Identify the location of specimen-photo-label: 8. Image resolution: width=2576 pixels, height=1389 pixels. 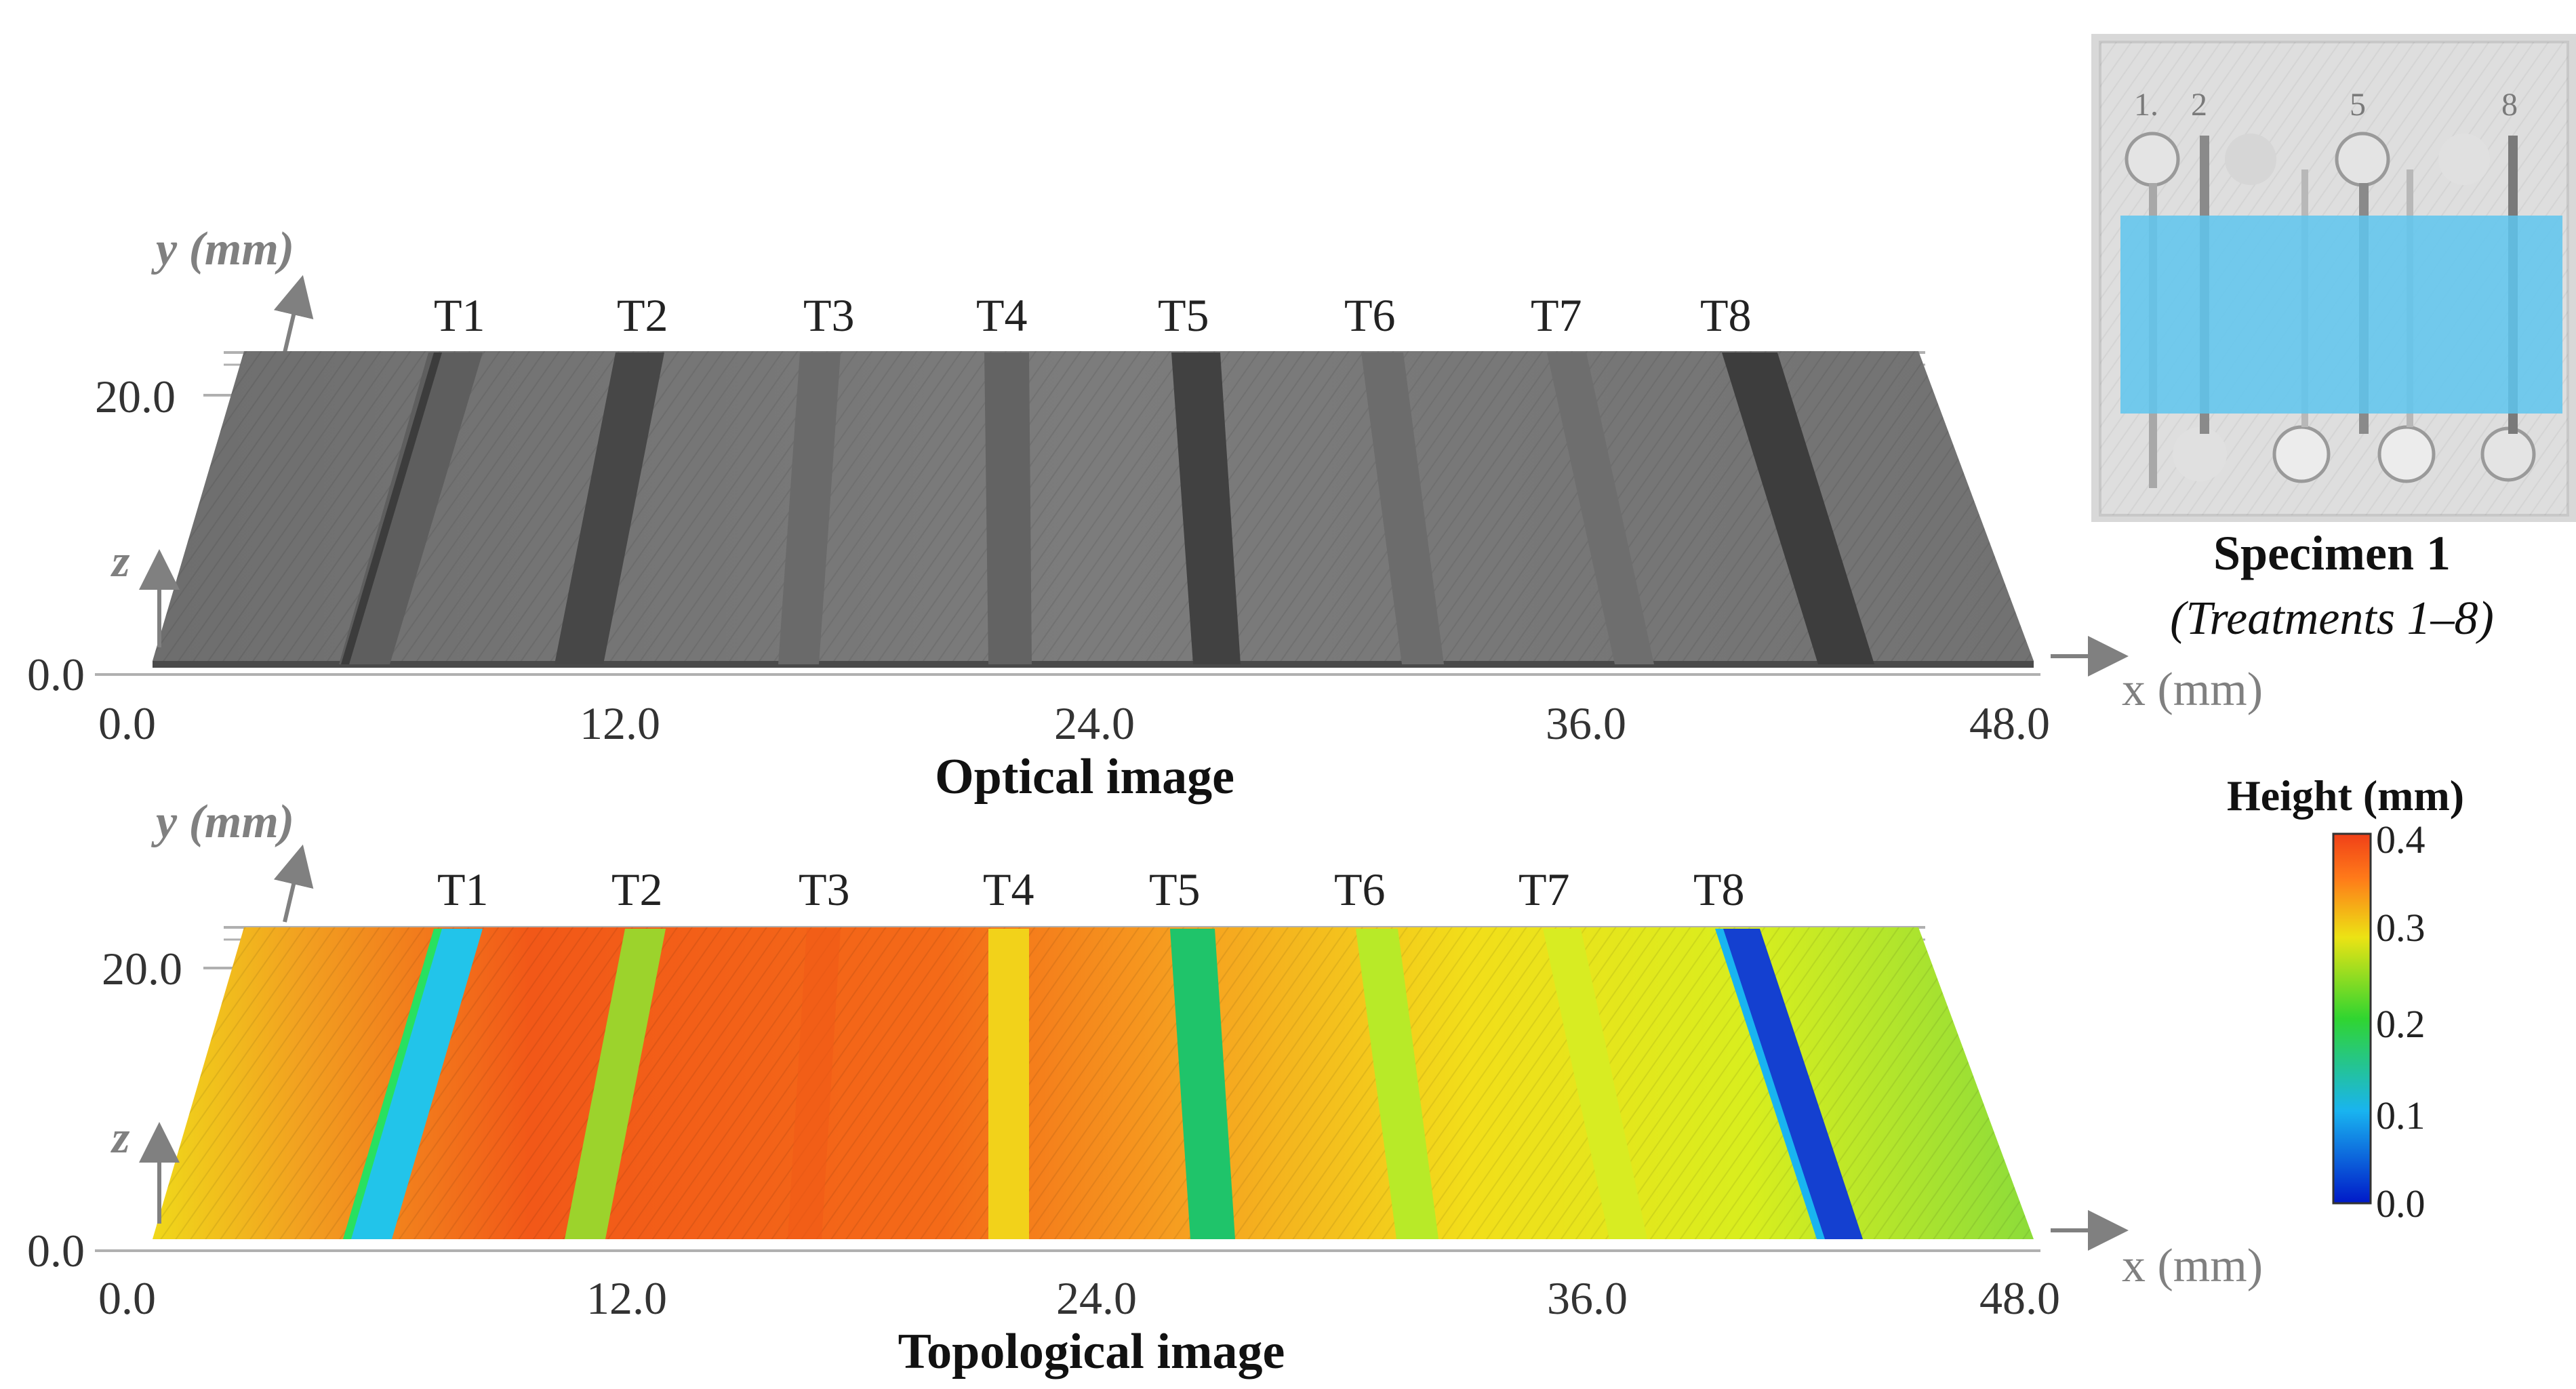
(2509, 105).